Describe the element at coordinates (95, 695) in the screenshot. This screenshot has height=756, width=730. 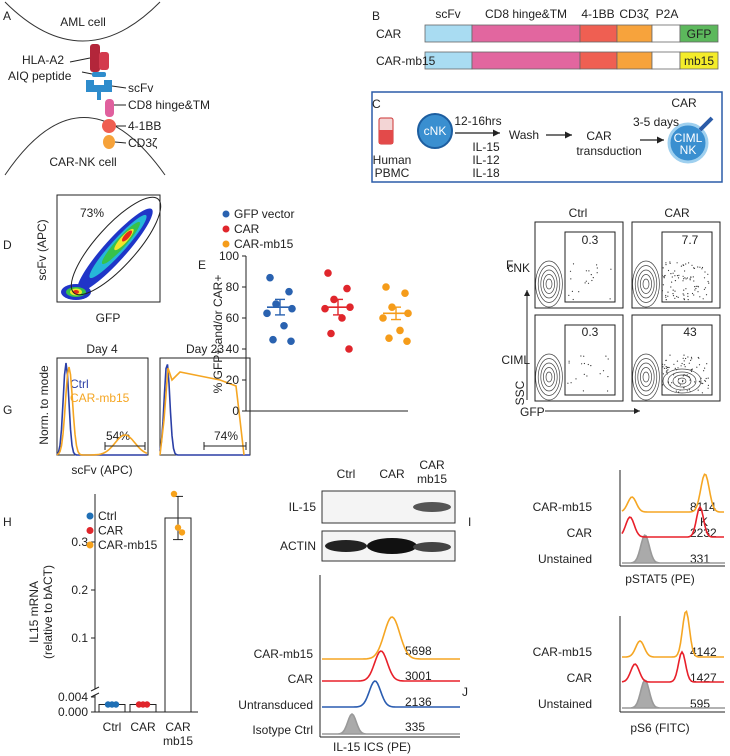
I see `axis-break` at that location.